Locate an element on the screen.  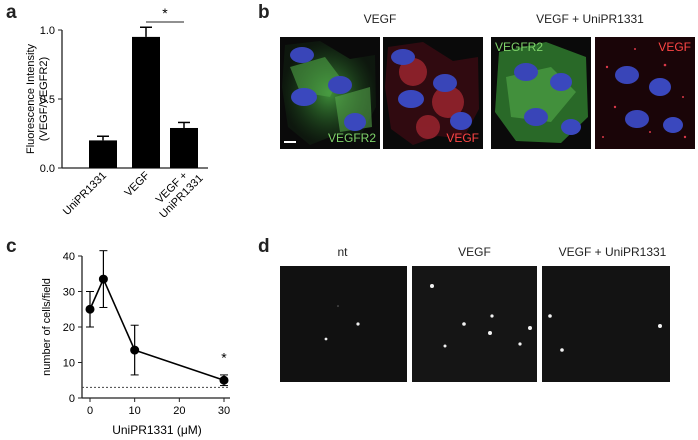
series-line is located at coordinates (157, 329).